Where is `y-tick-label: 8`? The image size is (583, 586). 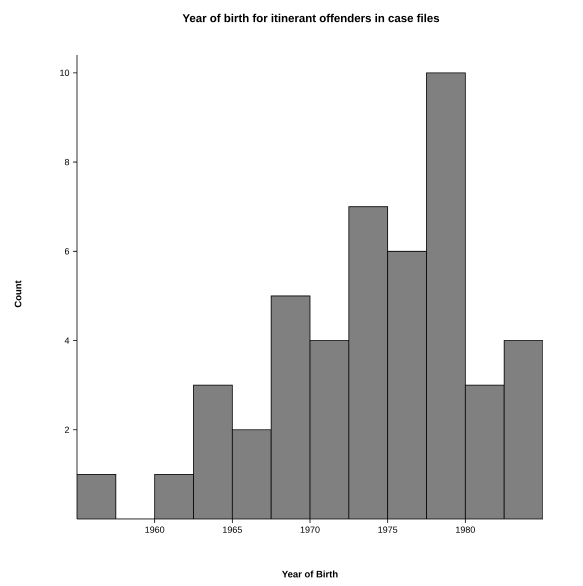
y-tick-label: 8 is located at coordinates (67, 162).